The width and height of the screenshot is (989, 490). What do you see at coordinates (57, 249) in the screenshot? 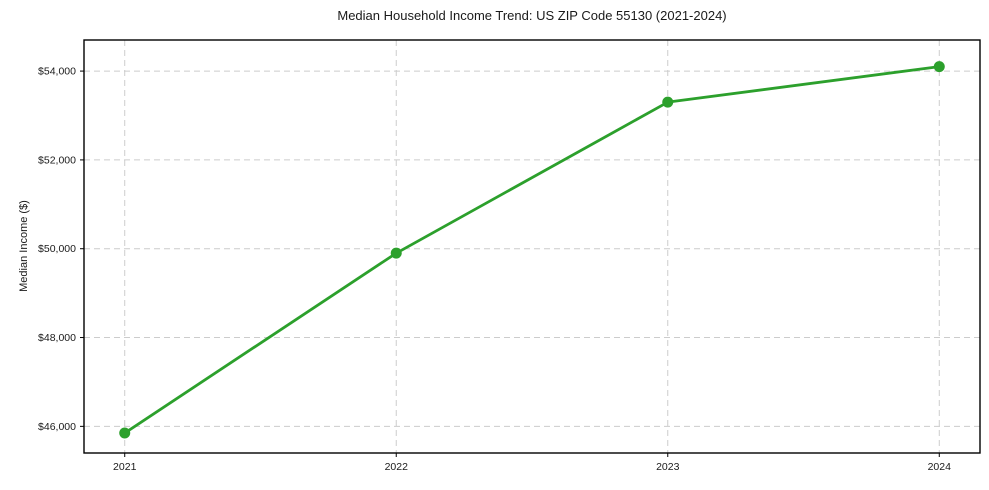
I see `y-tick-label: $50,000` at bounding box center [57, 249].